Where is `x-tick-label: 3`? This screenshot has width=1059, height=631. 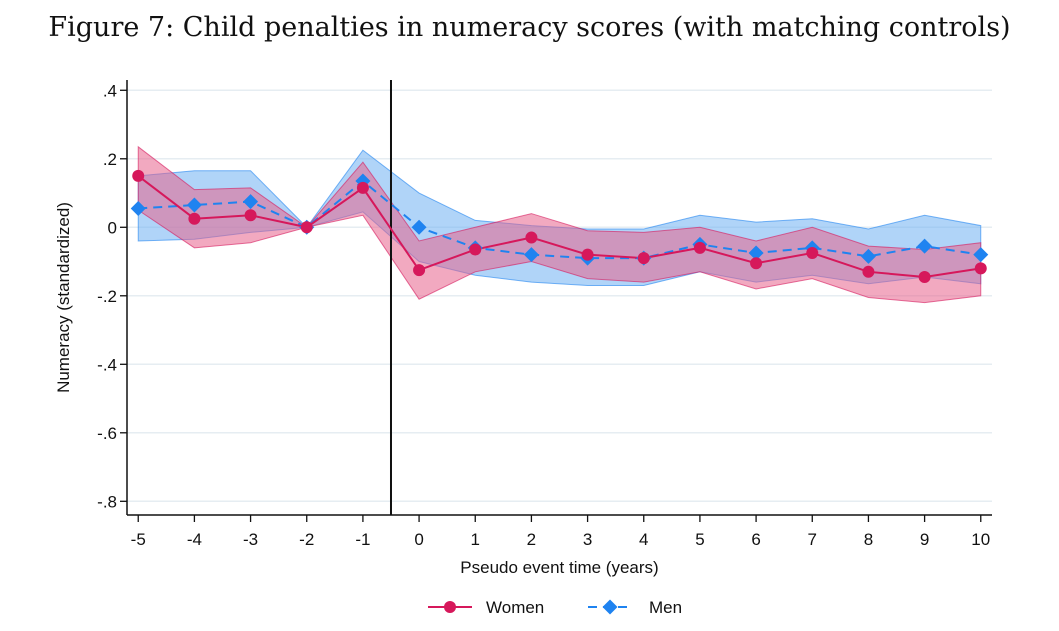 x-tick-label: 3 is located at coordinates (587, 539).